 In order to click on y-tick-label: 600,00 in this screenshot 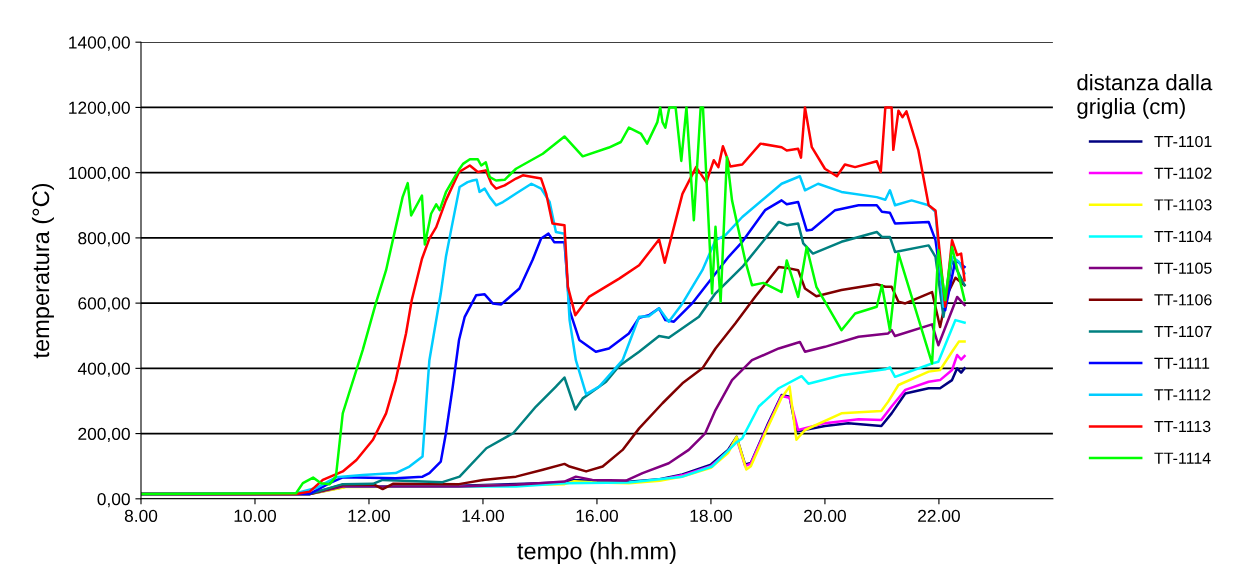, I will do `click(104, 304)`.